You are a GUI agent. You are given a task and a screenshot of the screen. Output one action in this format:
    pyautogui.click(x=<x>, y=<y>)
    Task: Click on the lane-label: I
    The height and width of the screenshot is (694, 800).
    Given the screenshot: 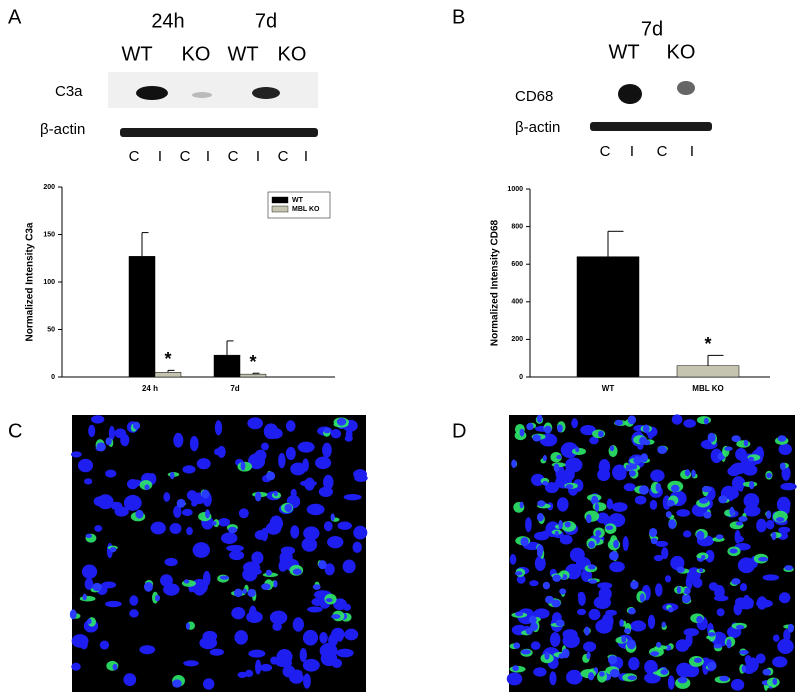 What is the action you would take?
    pyautogui.click(x=692, y=151)
    